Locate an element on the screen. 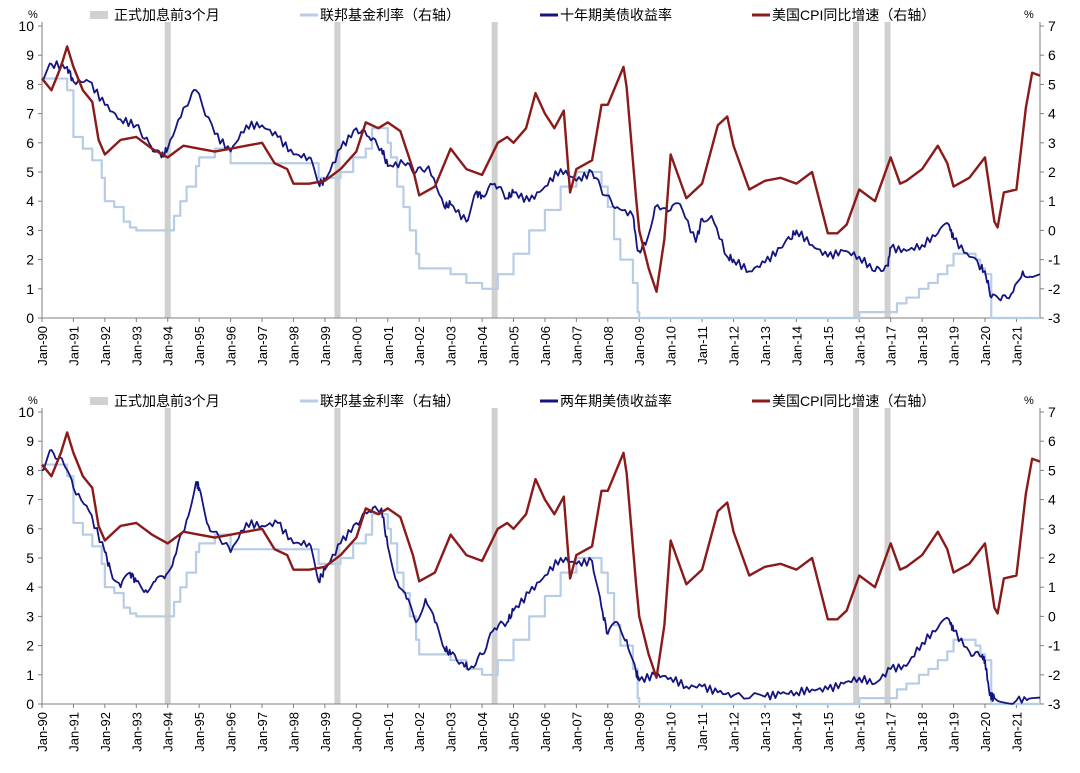  legend-label-yield: 两年期美债收益率 is located at coordinates (616, 401).